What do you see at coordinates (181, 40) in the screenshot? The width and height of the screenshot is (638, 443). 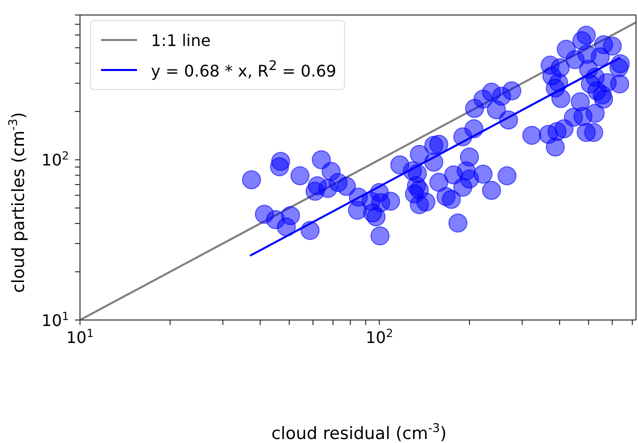 I see `legend-label: 1:1 line` at bounding box center [181, 40].